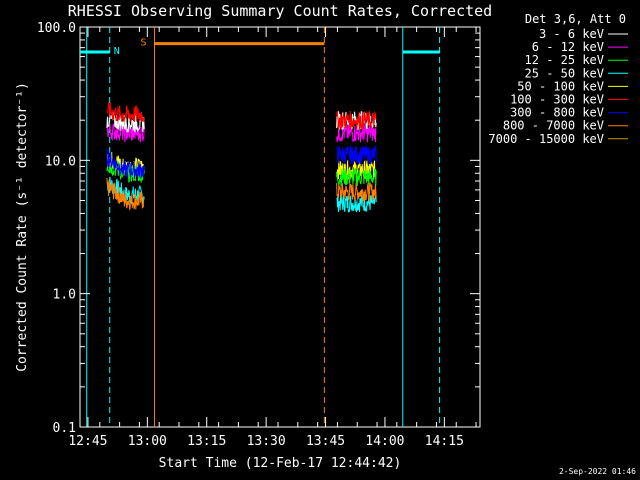 The width and height of the screenshot is (640, 480). I want to click on legend-label-2: 6 - 12 keV, so click(568, 47).